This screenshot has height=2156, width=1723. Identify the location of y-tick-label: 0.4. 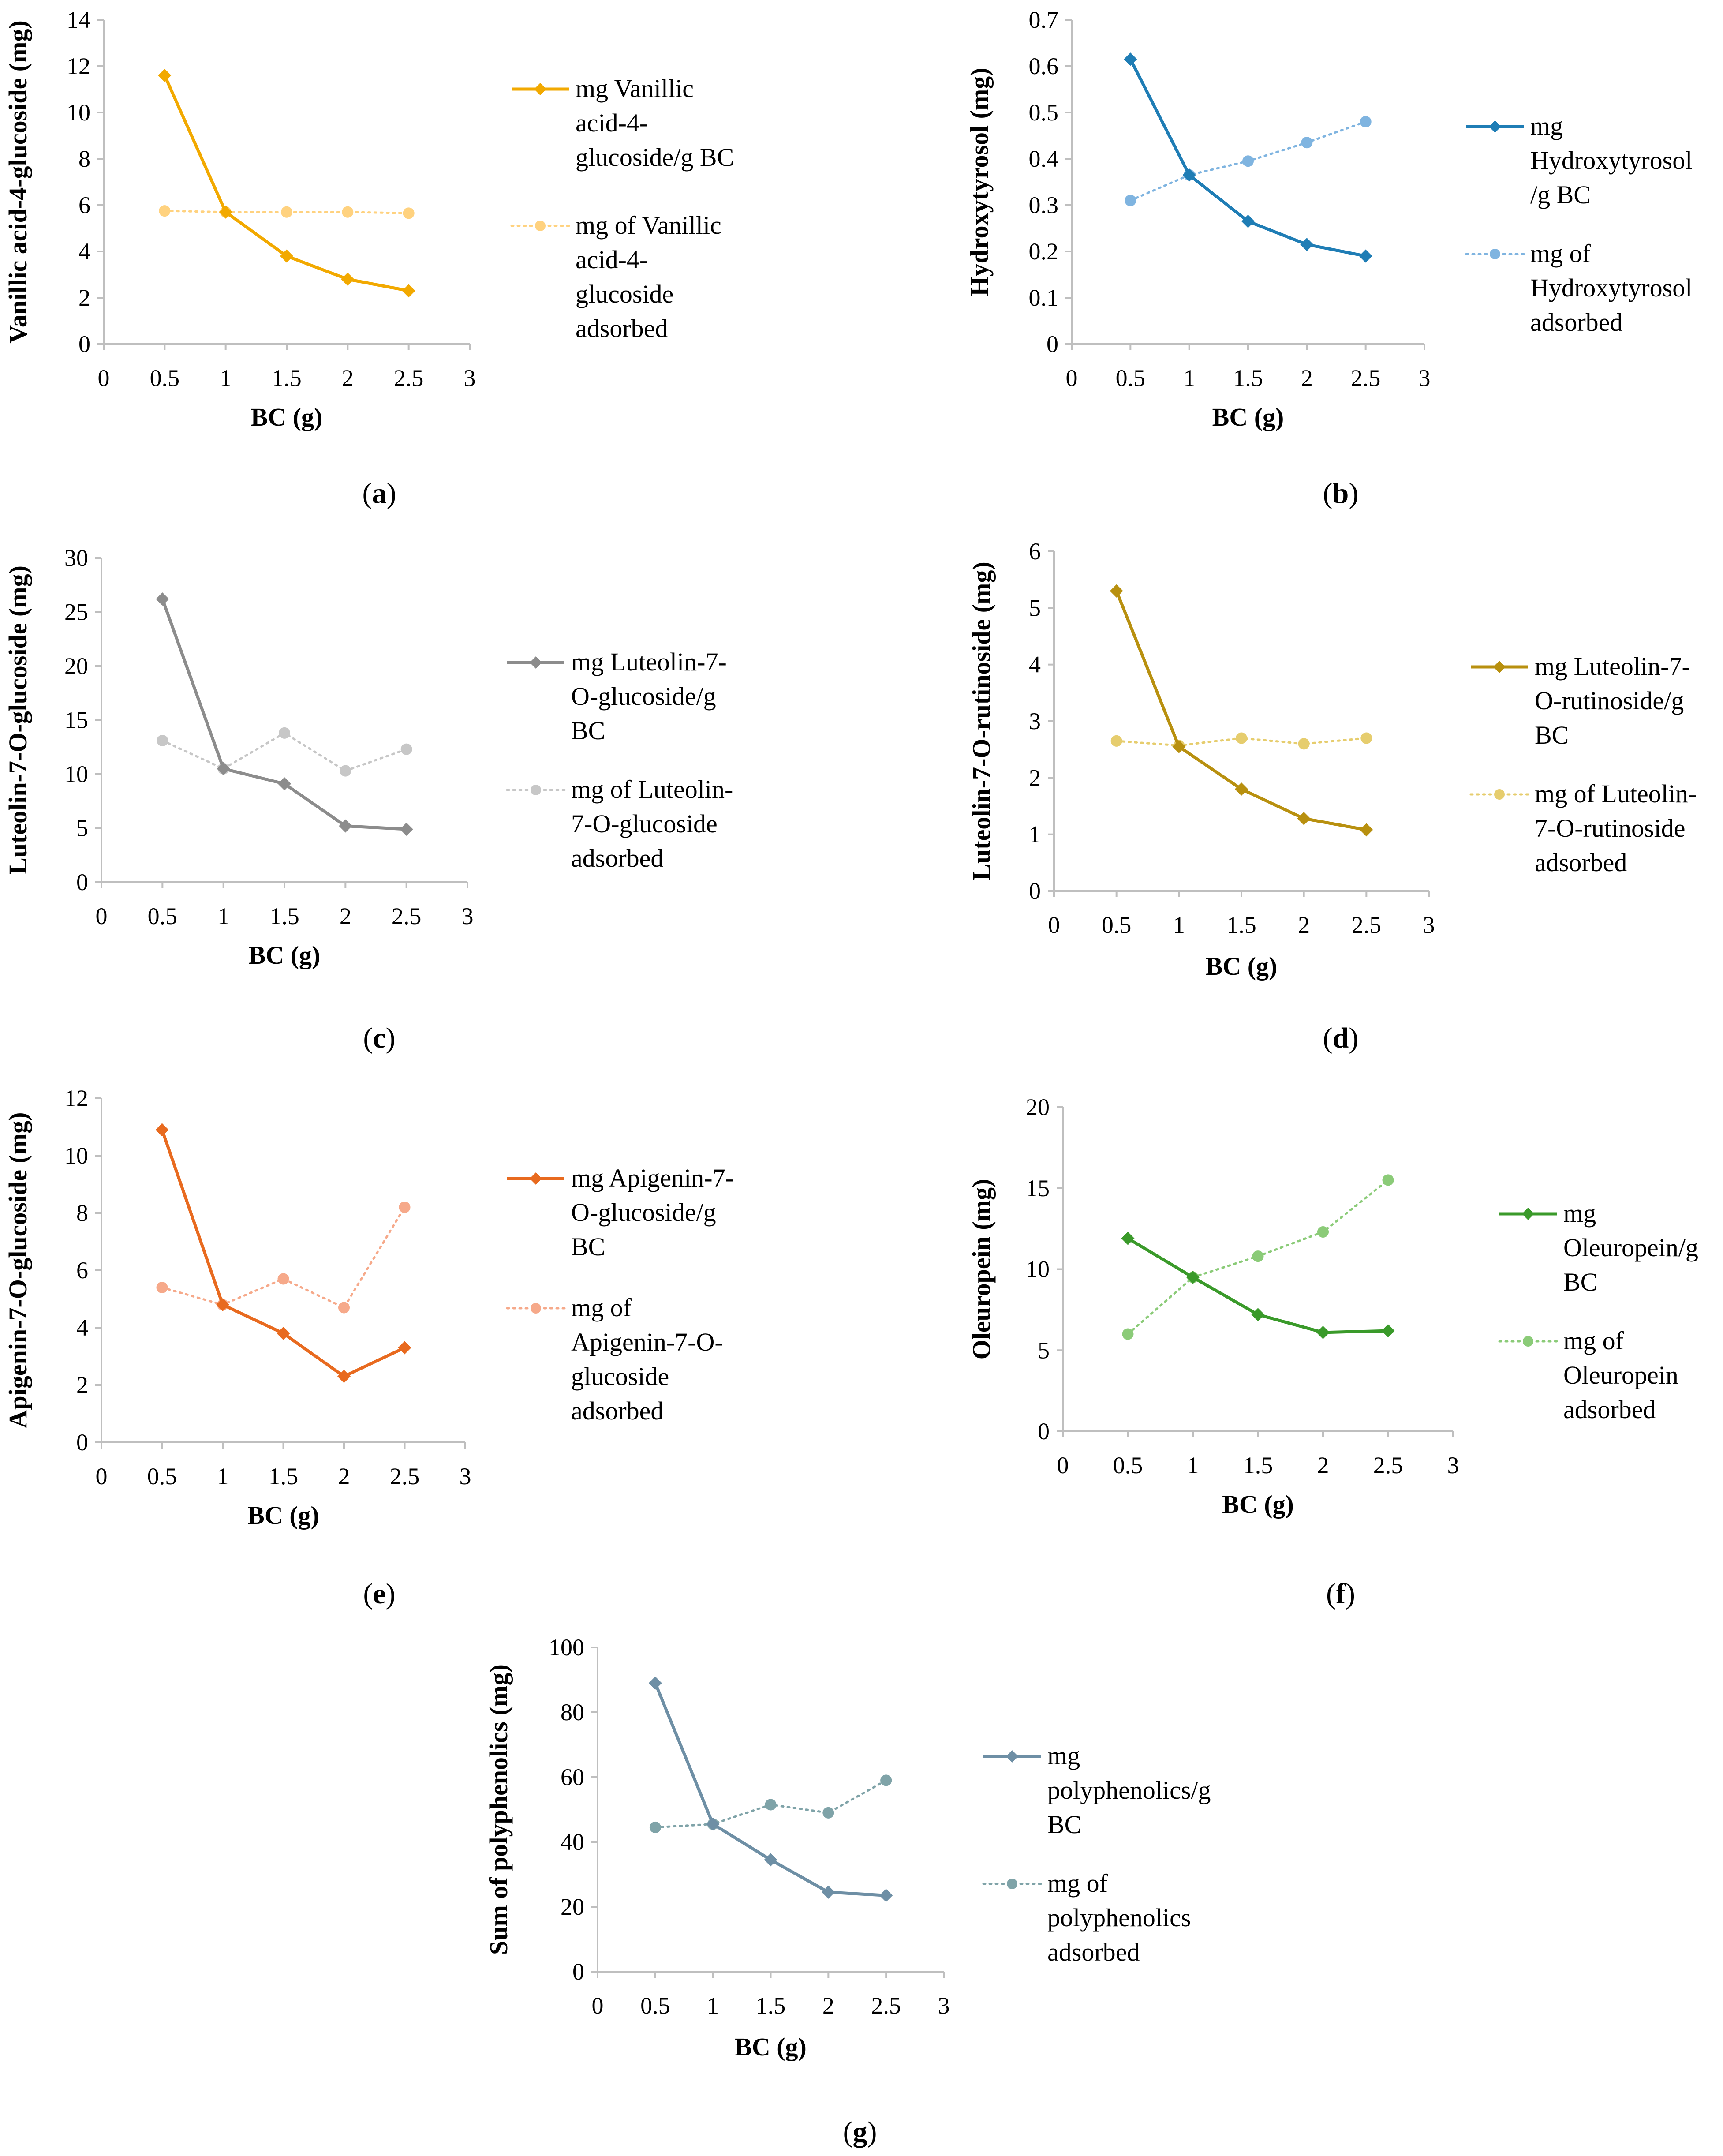
(1044, 159).